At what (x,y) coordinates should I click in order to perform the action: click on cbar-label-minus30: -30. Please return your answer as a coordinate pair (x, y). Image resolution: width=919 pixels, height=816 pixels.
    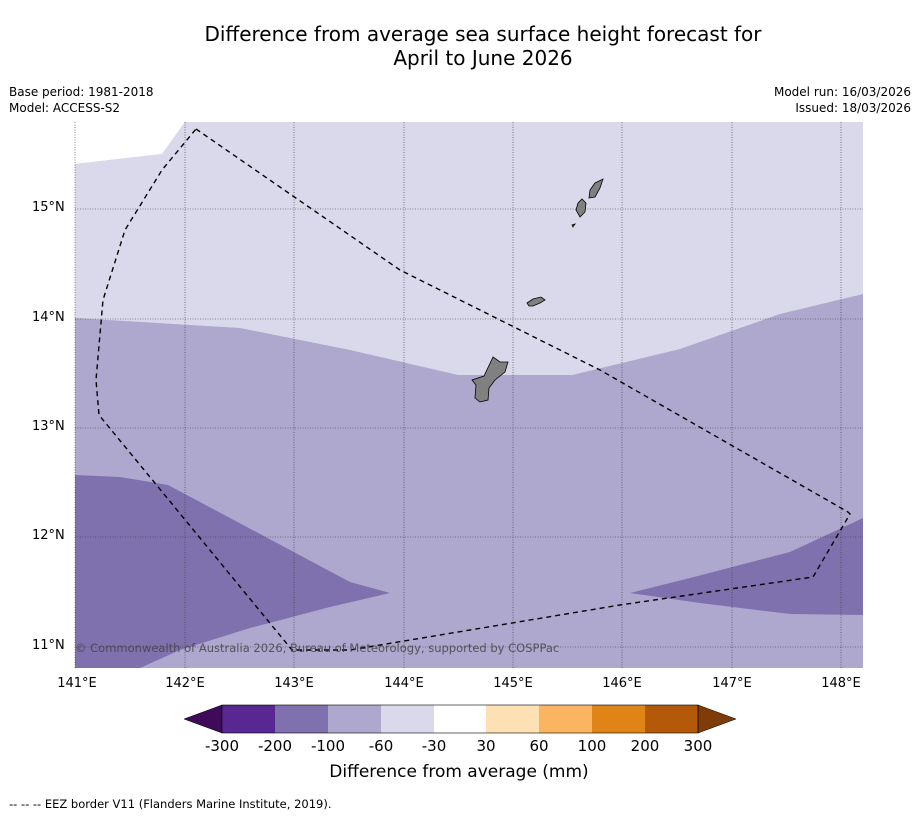
    Looking at the image, I should click on (434, 746).